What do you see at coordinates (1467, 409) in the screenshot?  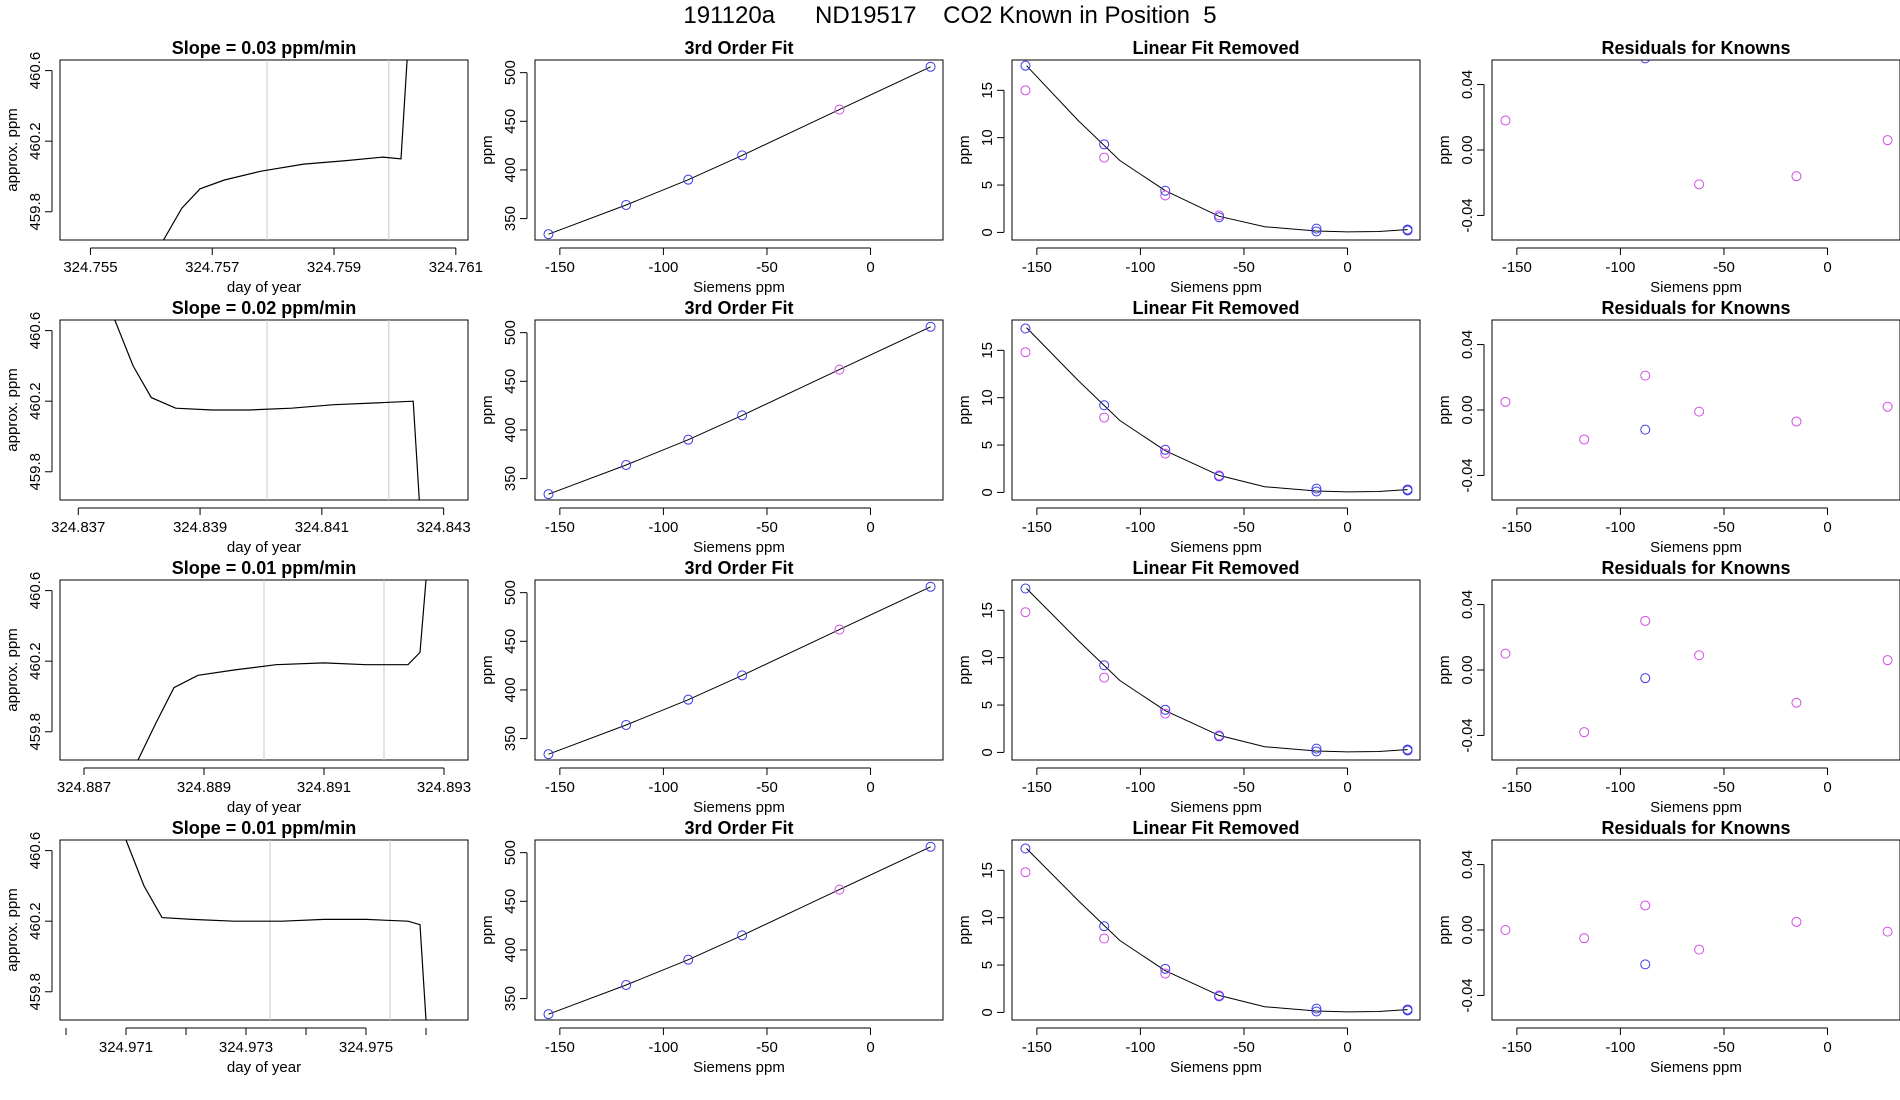 I see `y-tick-label: 0.00` at bounding box center [1467, 409].